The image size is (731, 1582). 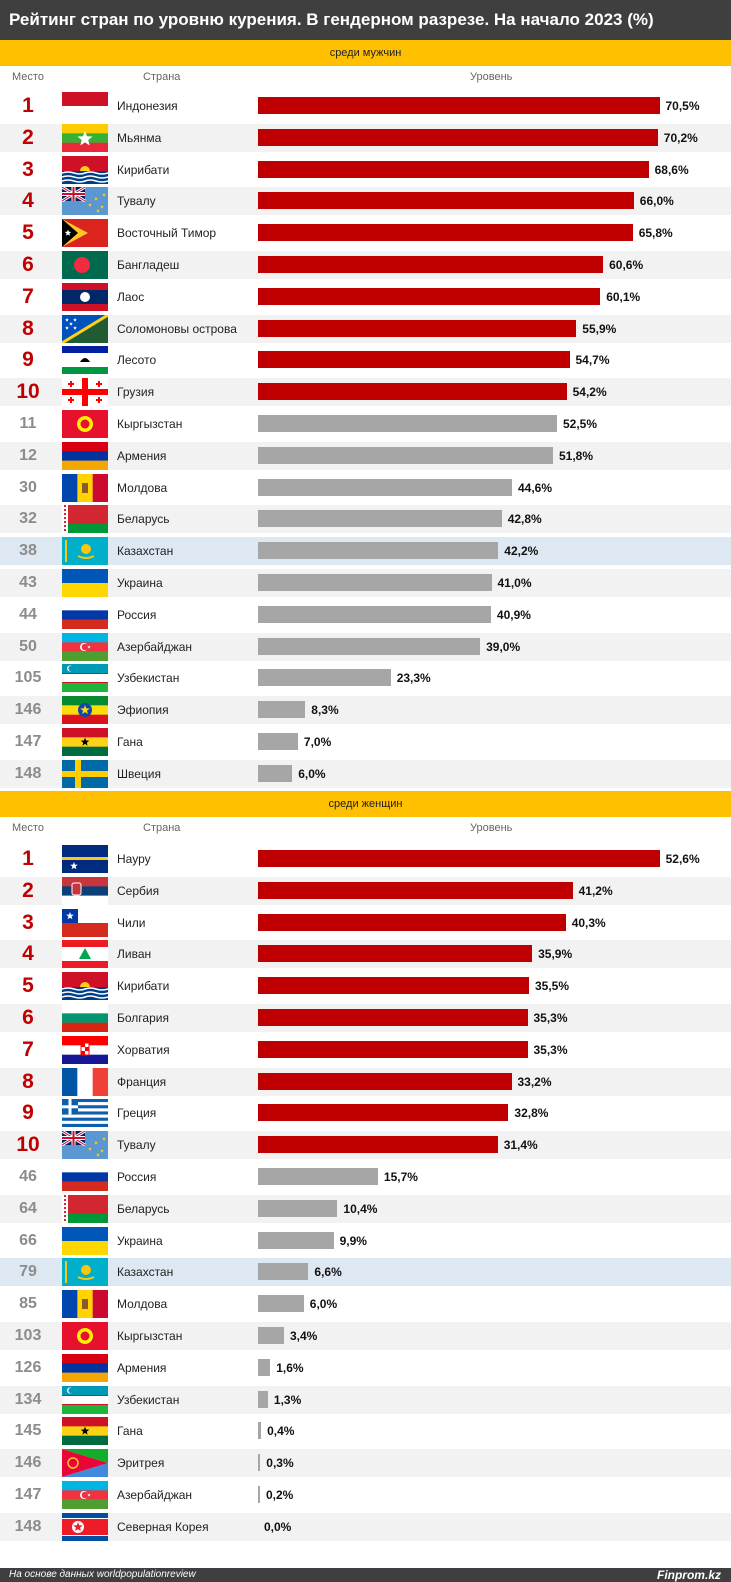 What do you see at coordinates (365, 392) in the screenshot?
I see `table-row: 10 Грузия 54,2%` at bounding box center [365, 392].